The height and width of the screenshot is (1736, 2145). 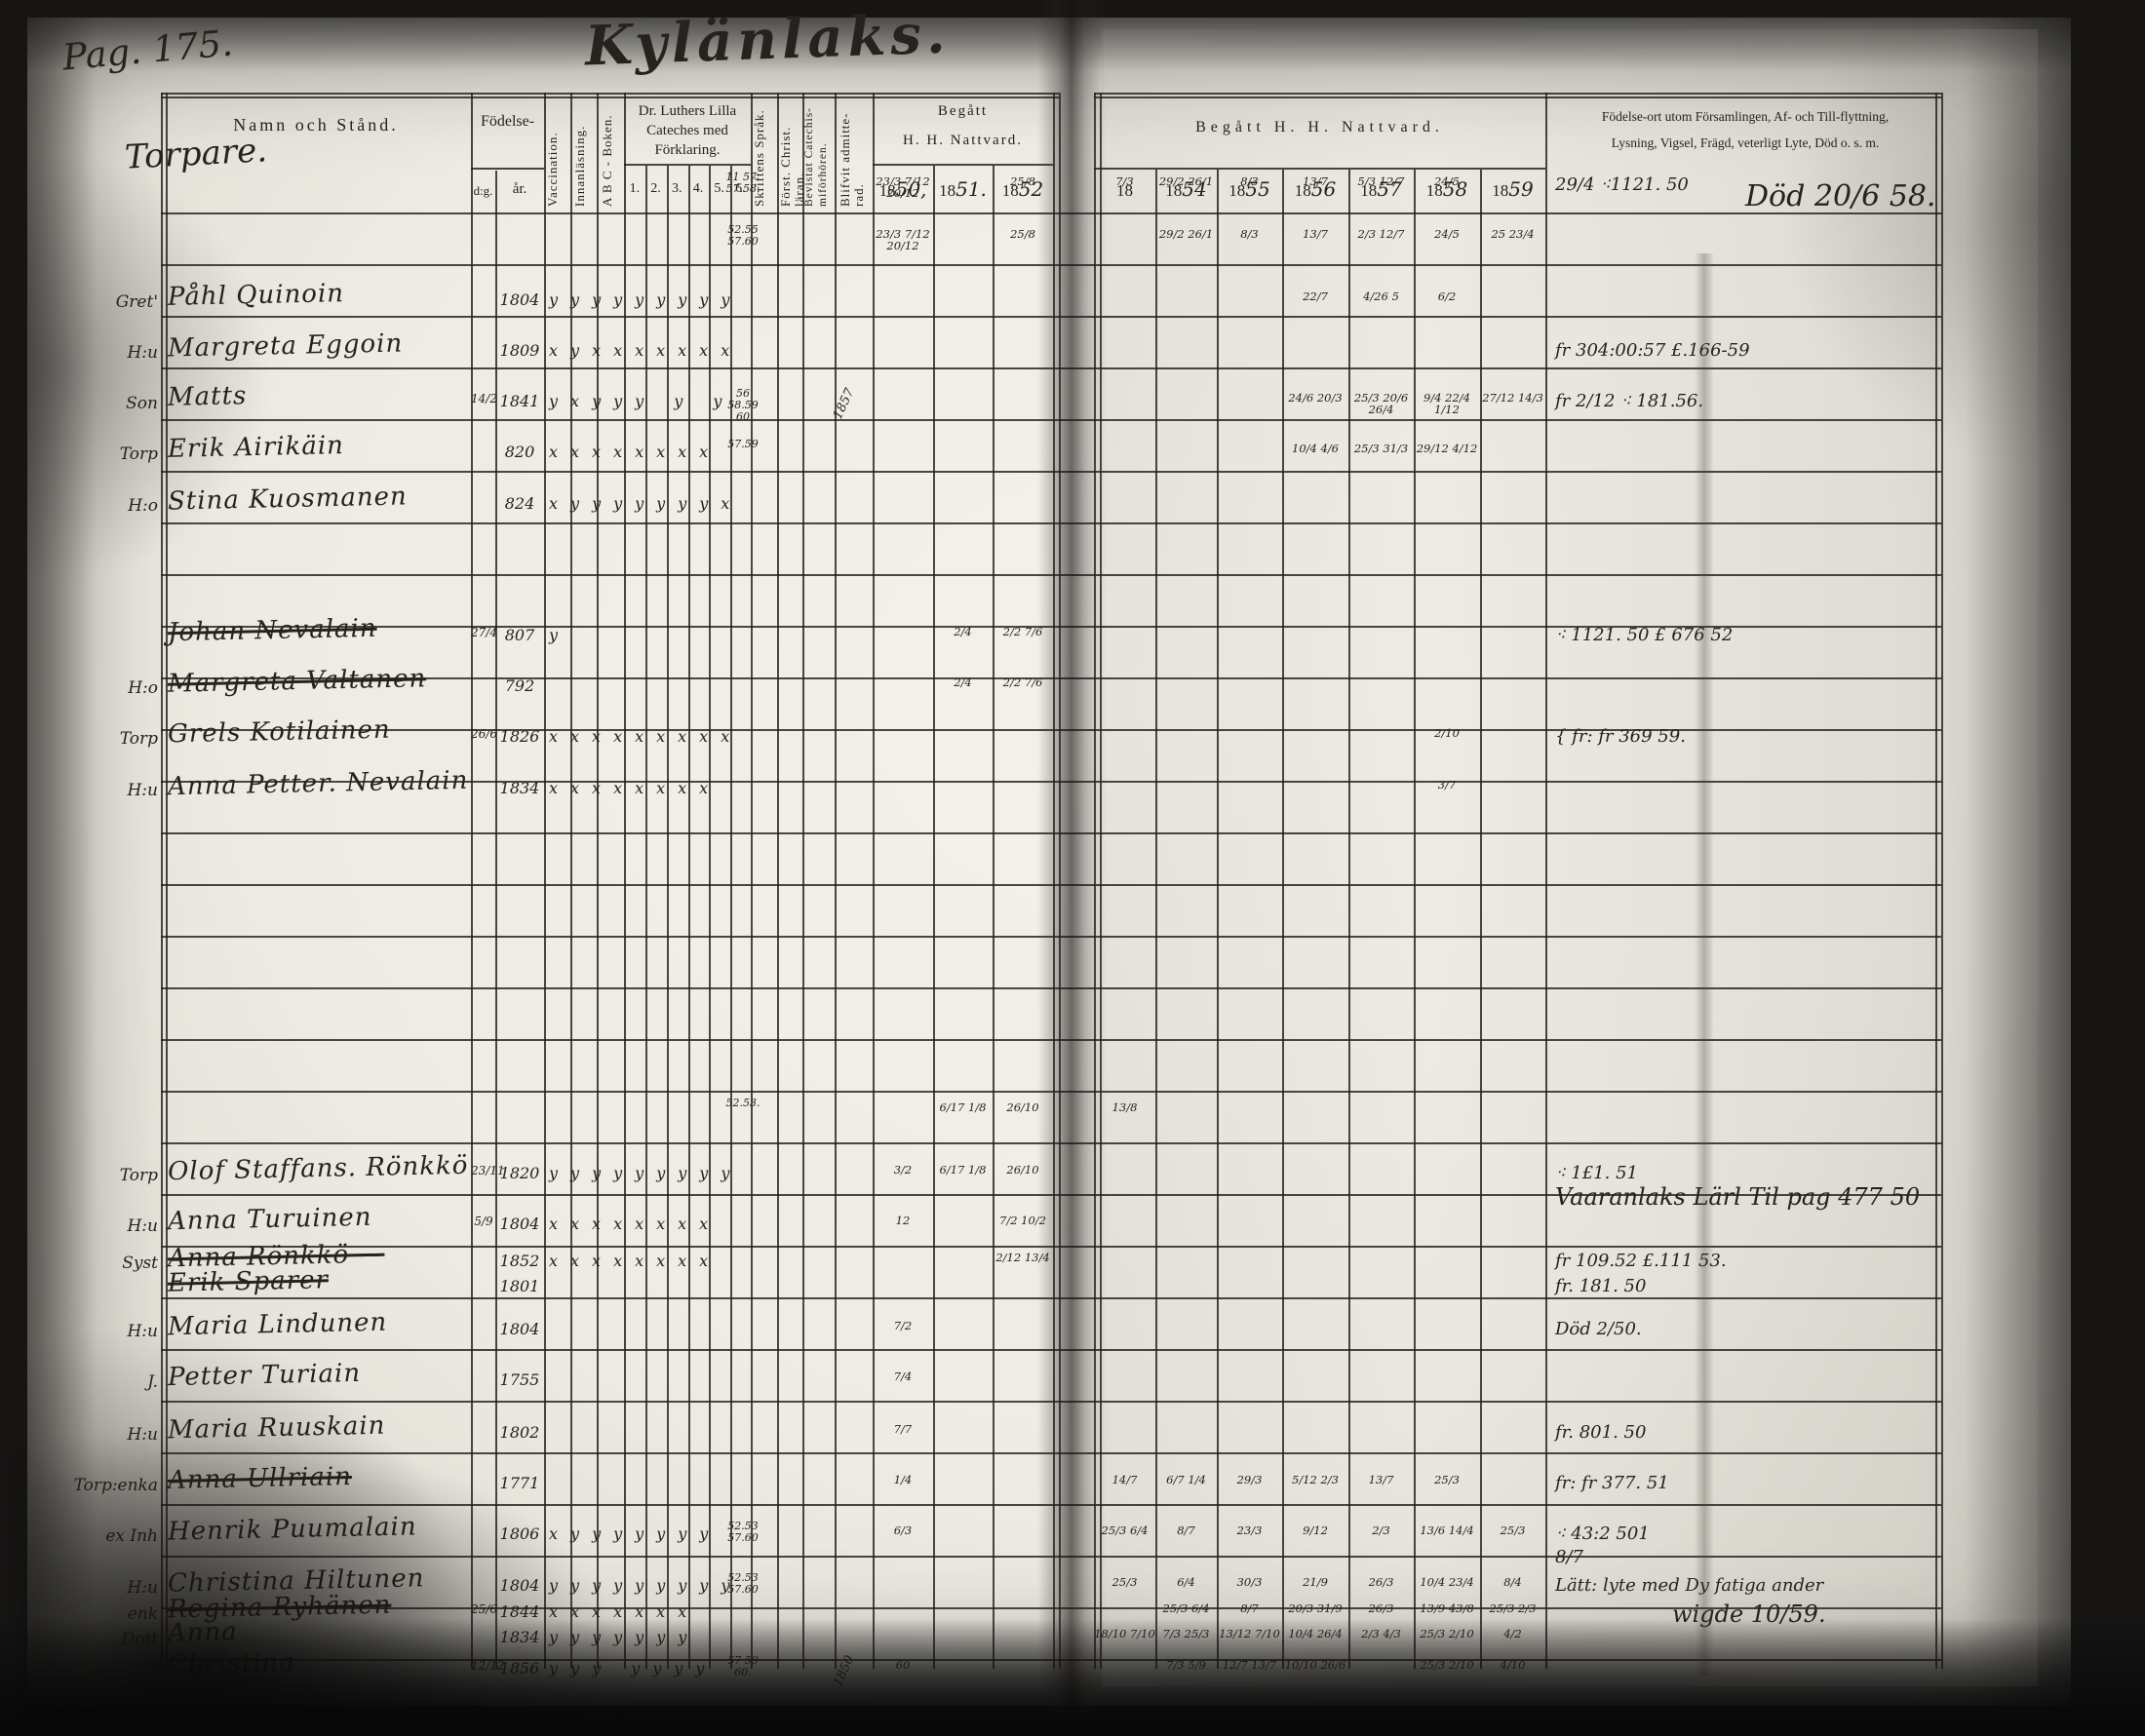 What do you see at coordinates (1022, 234) in the screenshot?
I see `communion-entry: 25/8` at bounding box center [1022, 234].